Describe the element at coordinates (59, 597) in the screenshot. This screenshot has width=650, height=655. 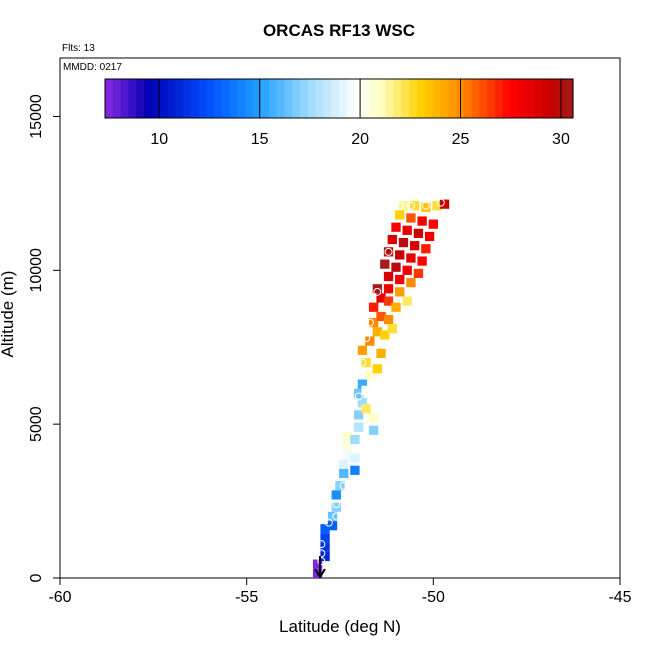
I see `x-tick-label: -60` at that location.